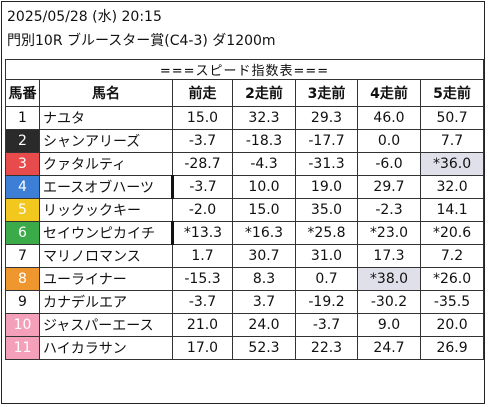  I want to click on speed-index-value: 7.2, so click(452, 256).